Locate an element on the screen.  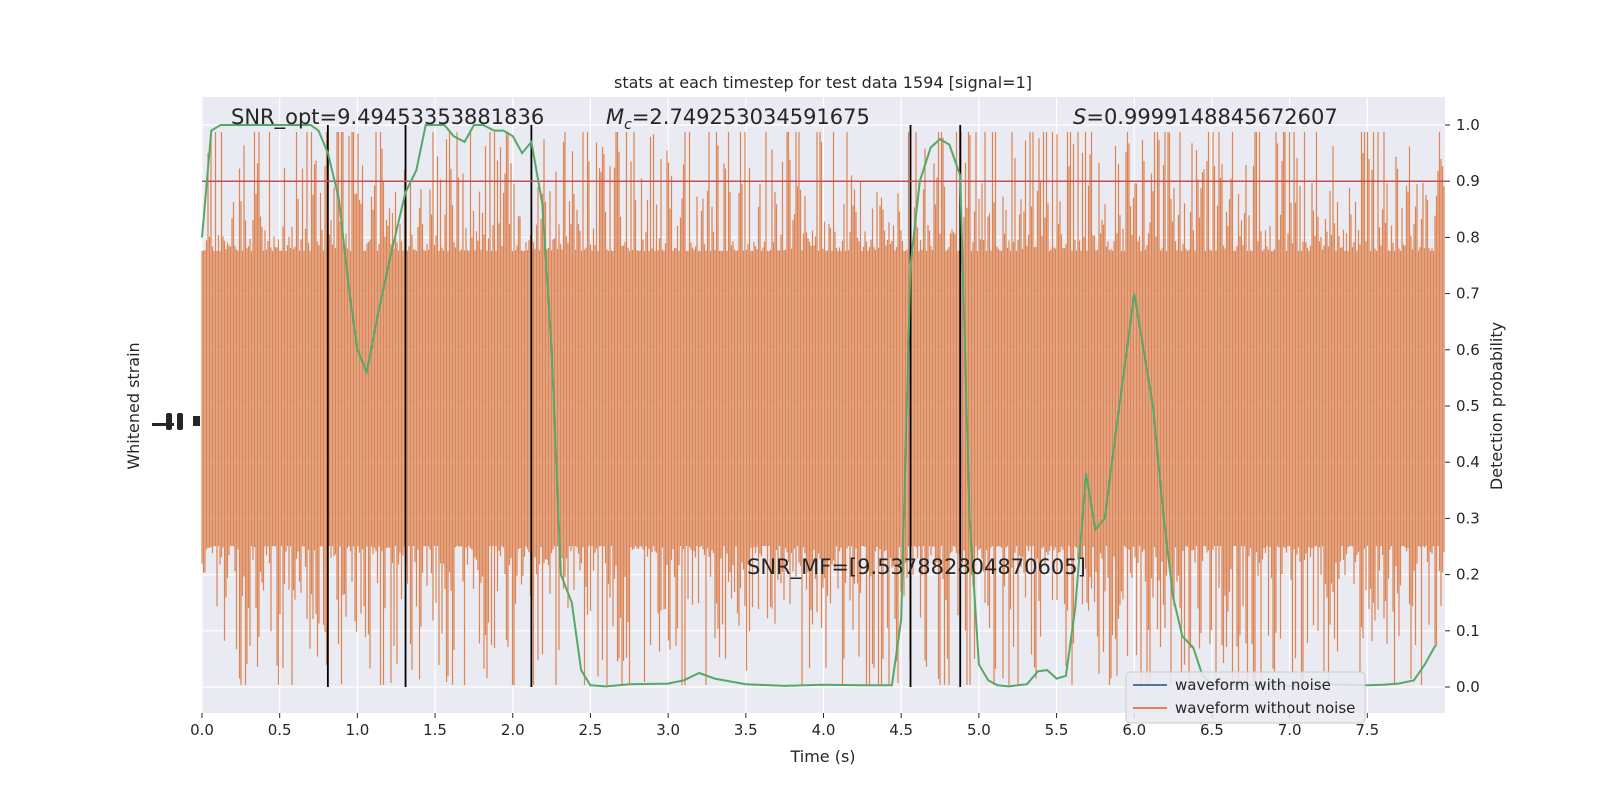
right-tick-label: 0.6 is located at coordinates (1468, 350).